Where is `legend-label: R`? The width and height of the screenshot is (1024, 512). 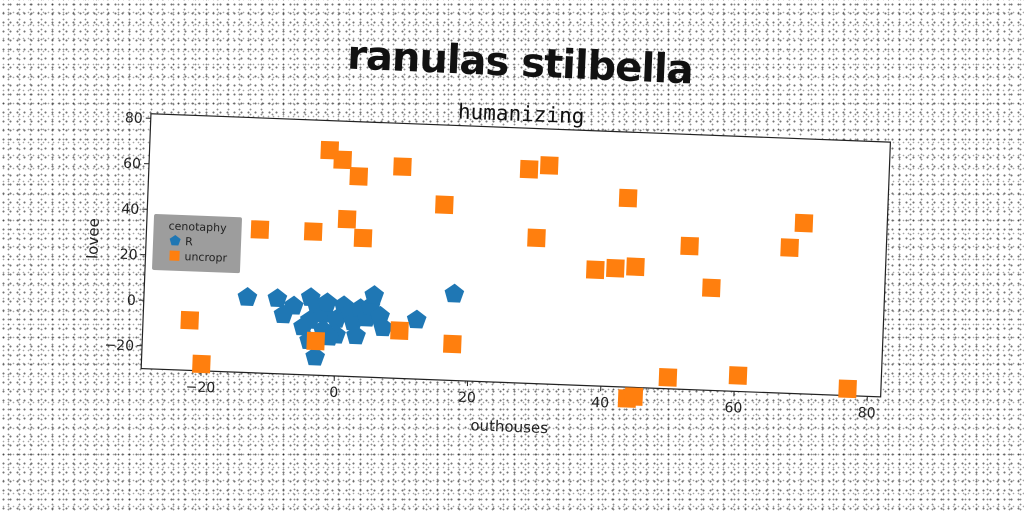 legend-label: R is located at coordinates (189, 241).